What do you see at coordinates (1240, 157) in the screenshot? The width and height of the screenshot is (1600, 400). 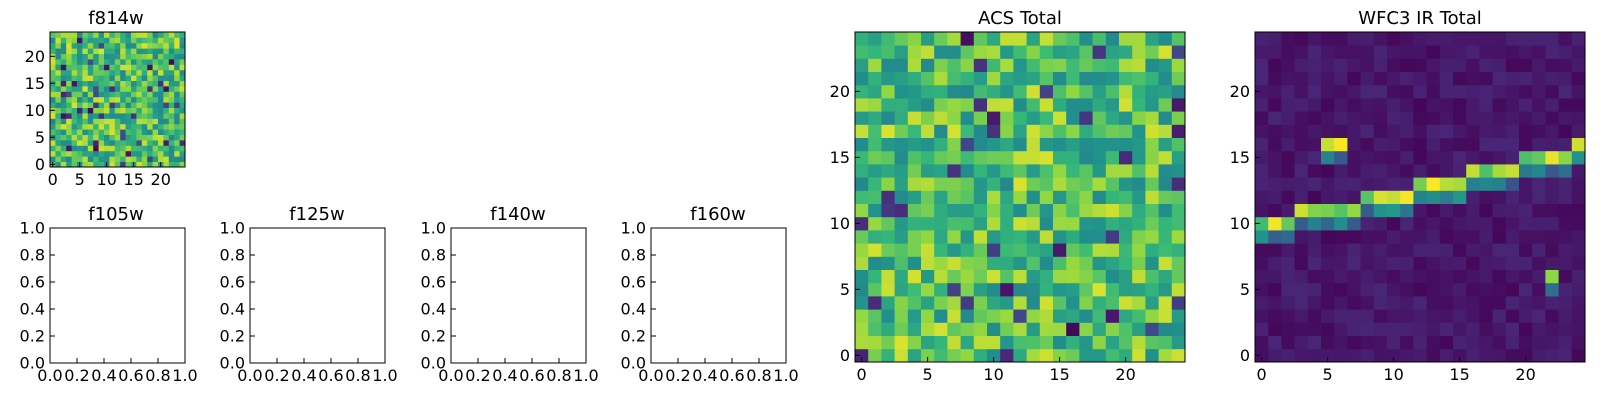 I see `wfc3-ir-total-y-tick-label: 15` at bounding box center [1240, 157].